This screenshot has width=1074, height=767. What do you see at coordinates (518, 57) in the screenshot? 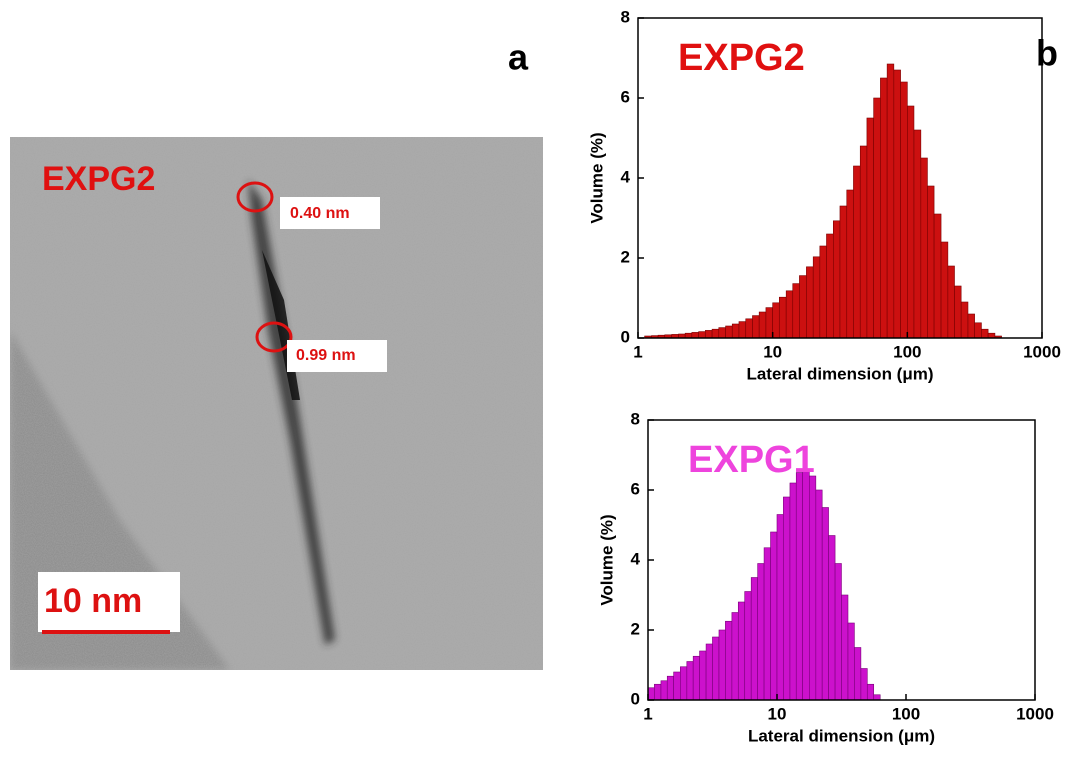
I see `panel-label: a` at bounding box center [518, 57].